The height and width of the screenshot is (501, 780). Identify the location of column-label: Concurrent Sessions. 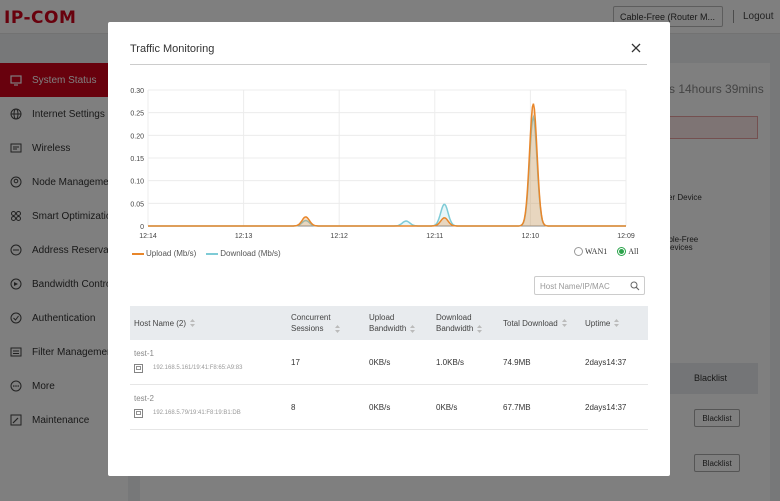
(311, 323).